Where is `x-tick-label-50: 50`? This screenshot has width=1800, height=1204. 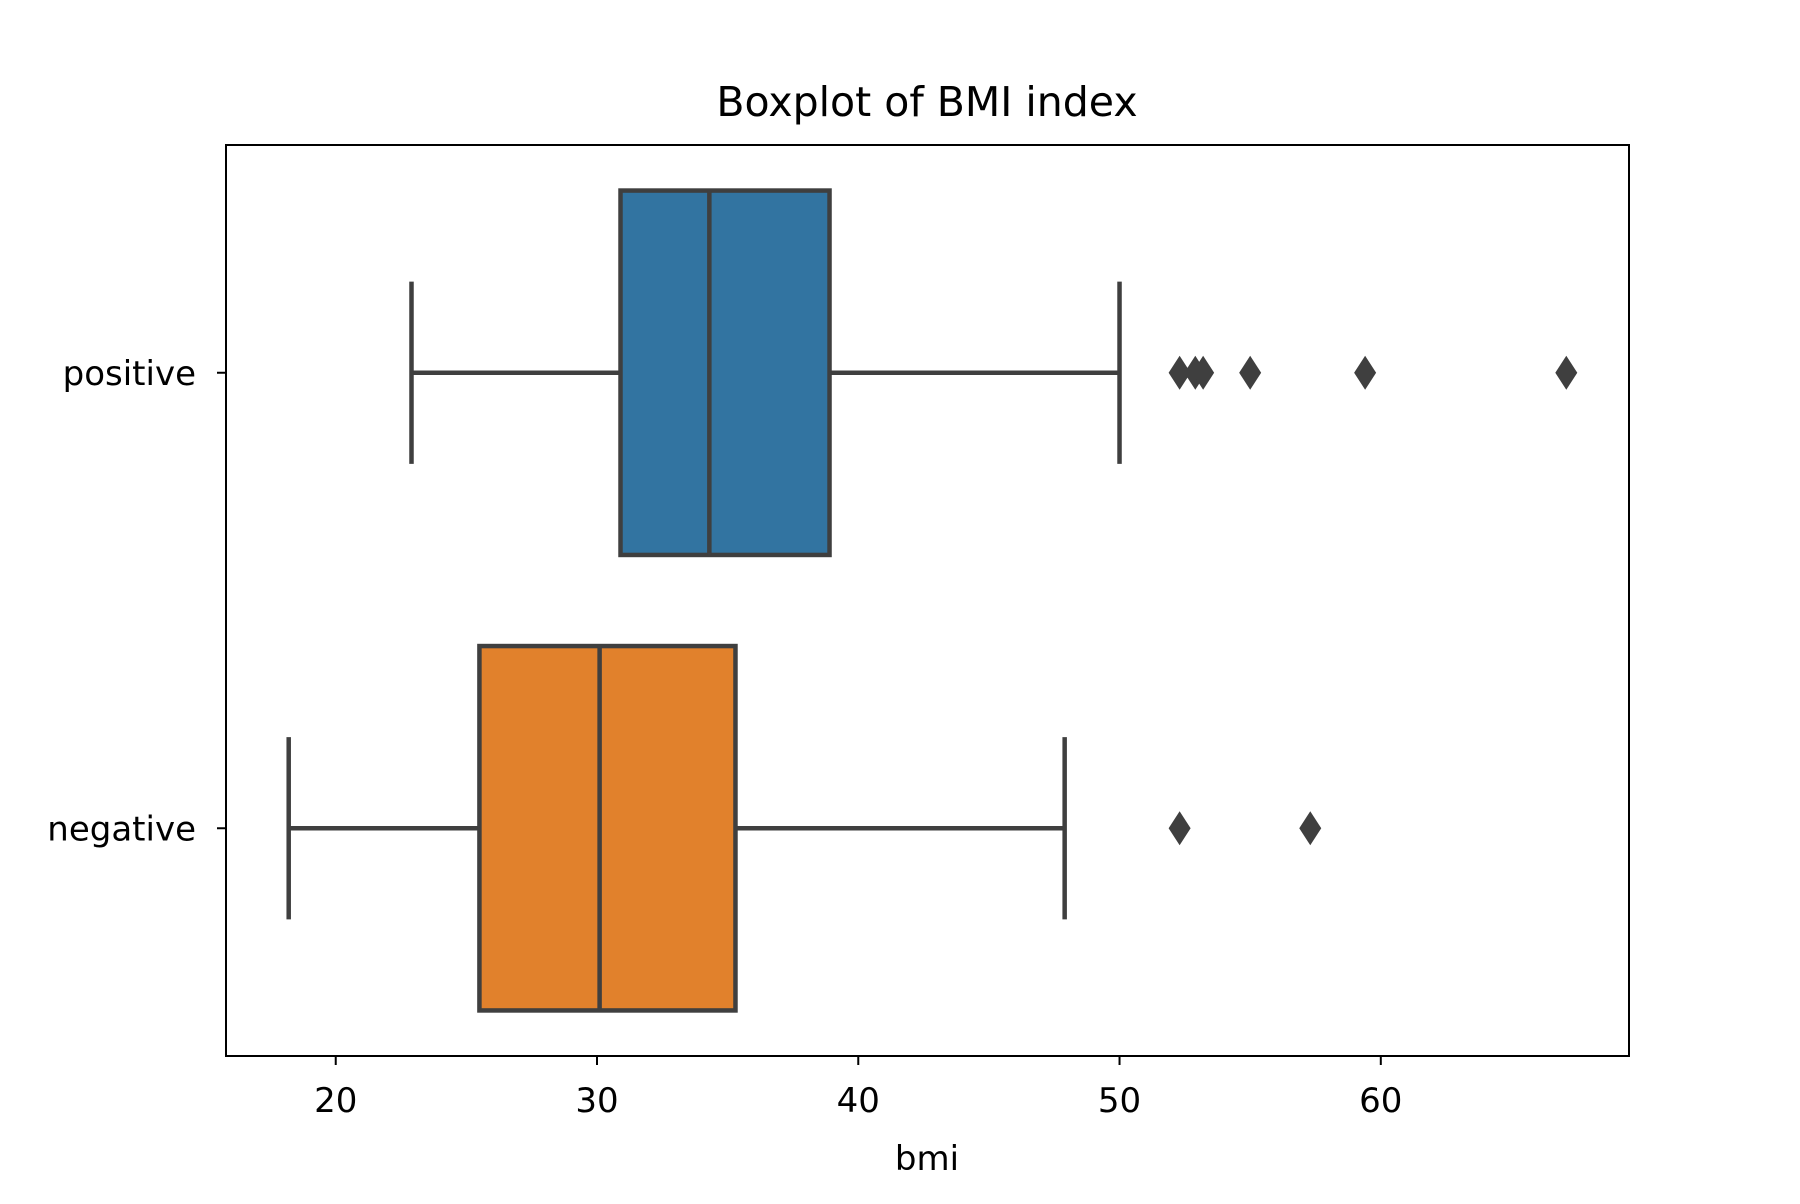 x-tick-label-50: 50 is located at coordinates (1119, 1101).